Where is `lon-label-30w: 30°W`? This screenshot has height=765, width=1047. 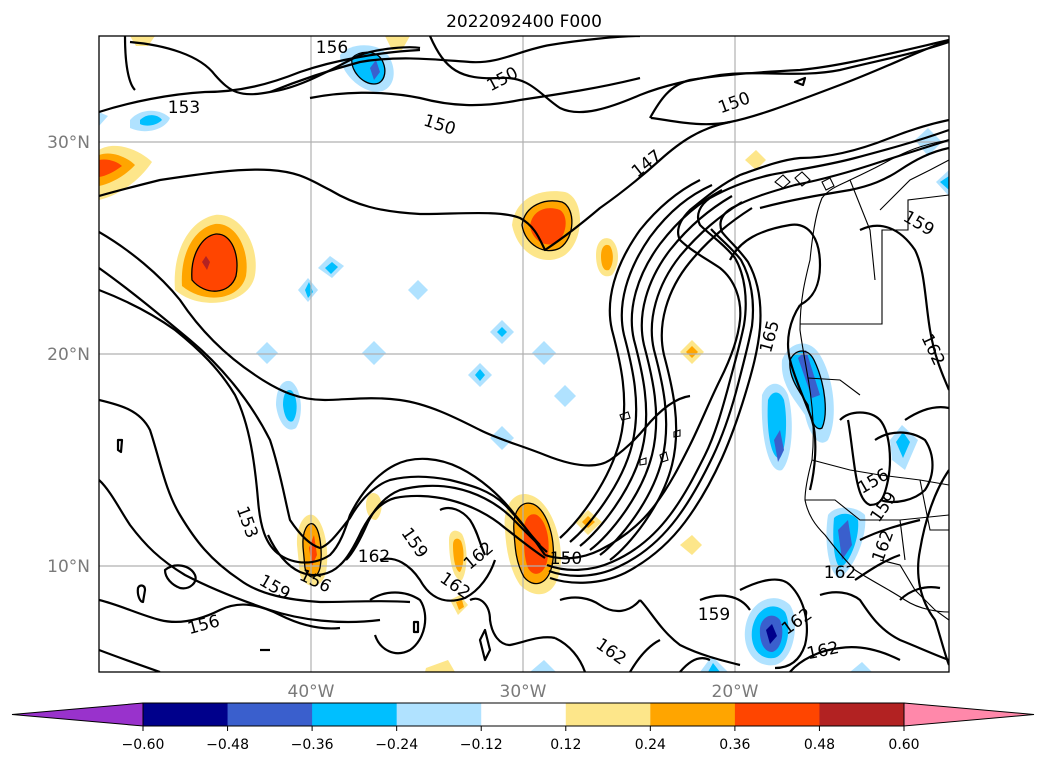
lon-label-30w: 30°W is located at coordinates (523, 692).